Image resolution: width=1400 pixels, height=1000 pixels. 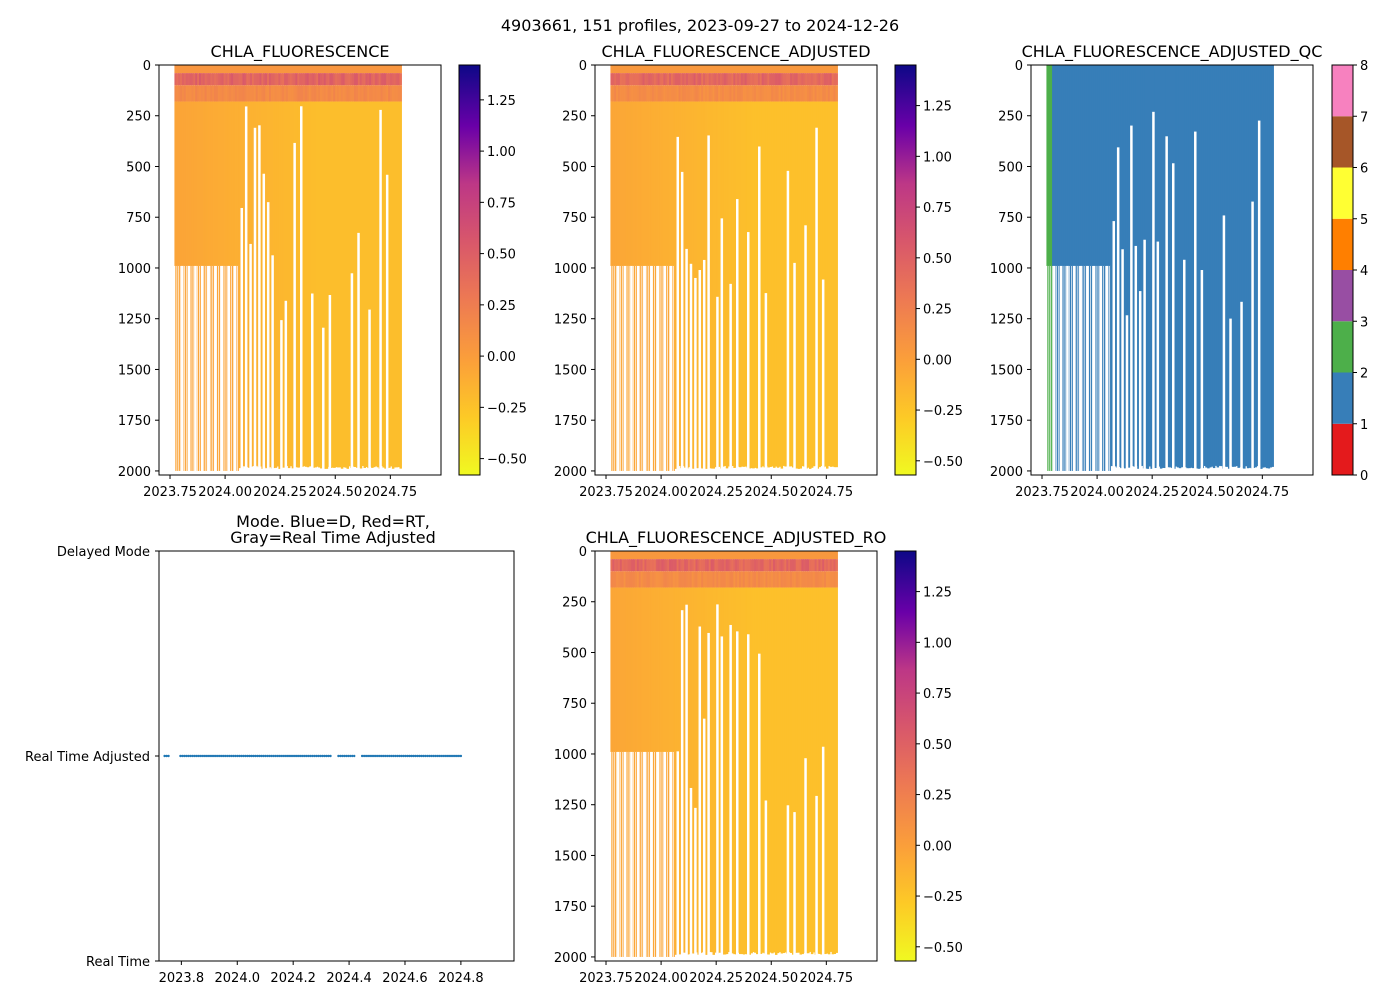 I want to click on colorbar-frame, so click(x=905, y=756).